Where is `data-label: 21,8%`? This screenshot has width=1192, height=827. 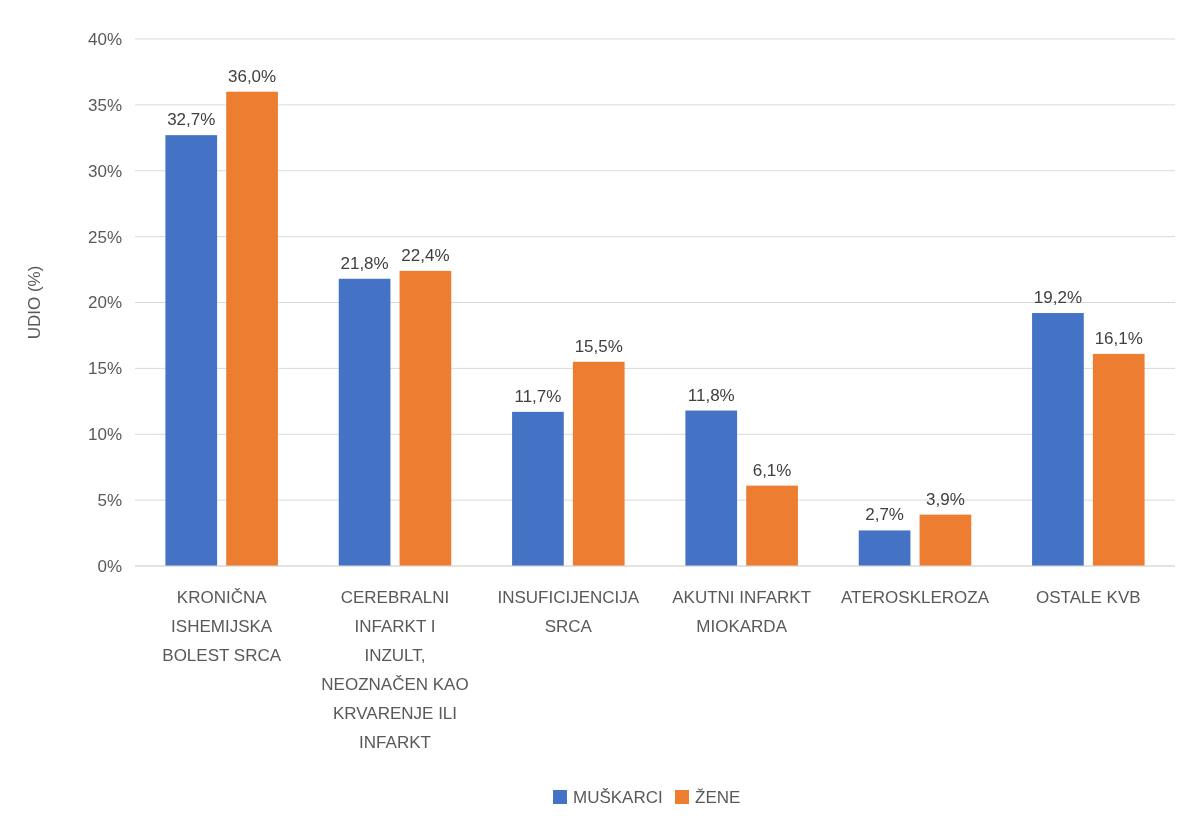 data-label: 21,8% is located at coordinates (364, 263).